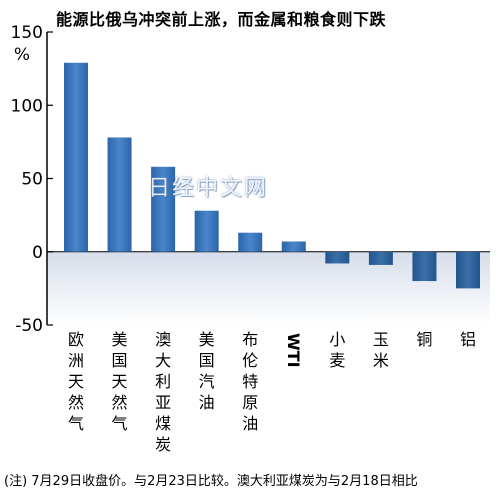  I want to click on category-label: 美国汽油, so click(207, 371).